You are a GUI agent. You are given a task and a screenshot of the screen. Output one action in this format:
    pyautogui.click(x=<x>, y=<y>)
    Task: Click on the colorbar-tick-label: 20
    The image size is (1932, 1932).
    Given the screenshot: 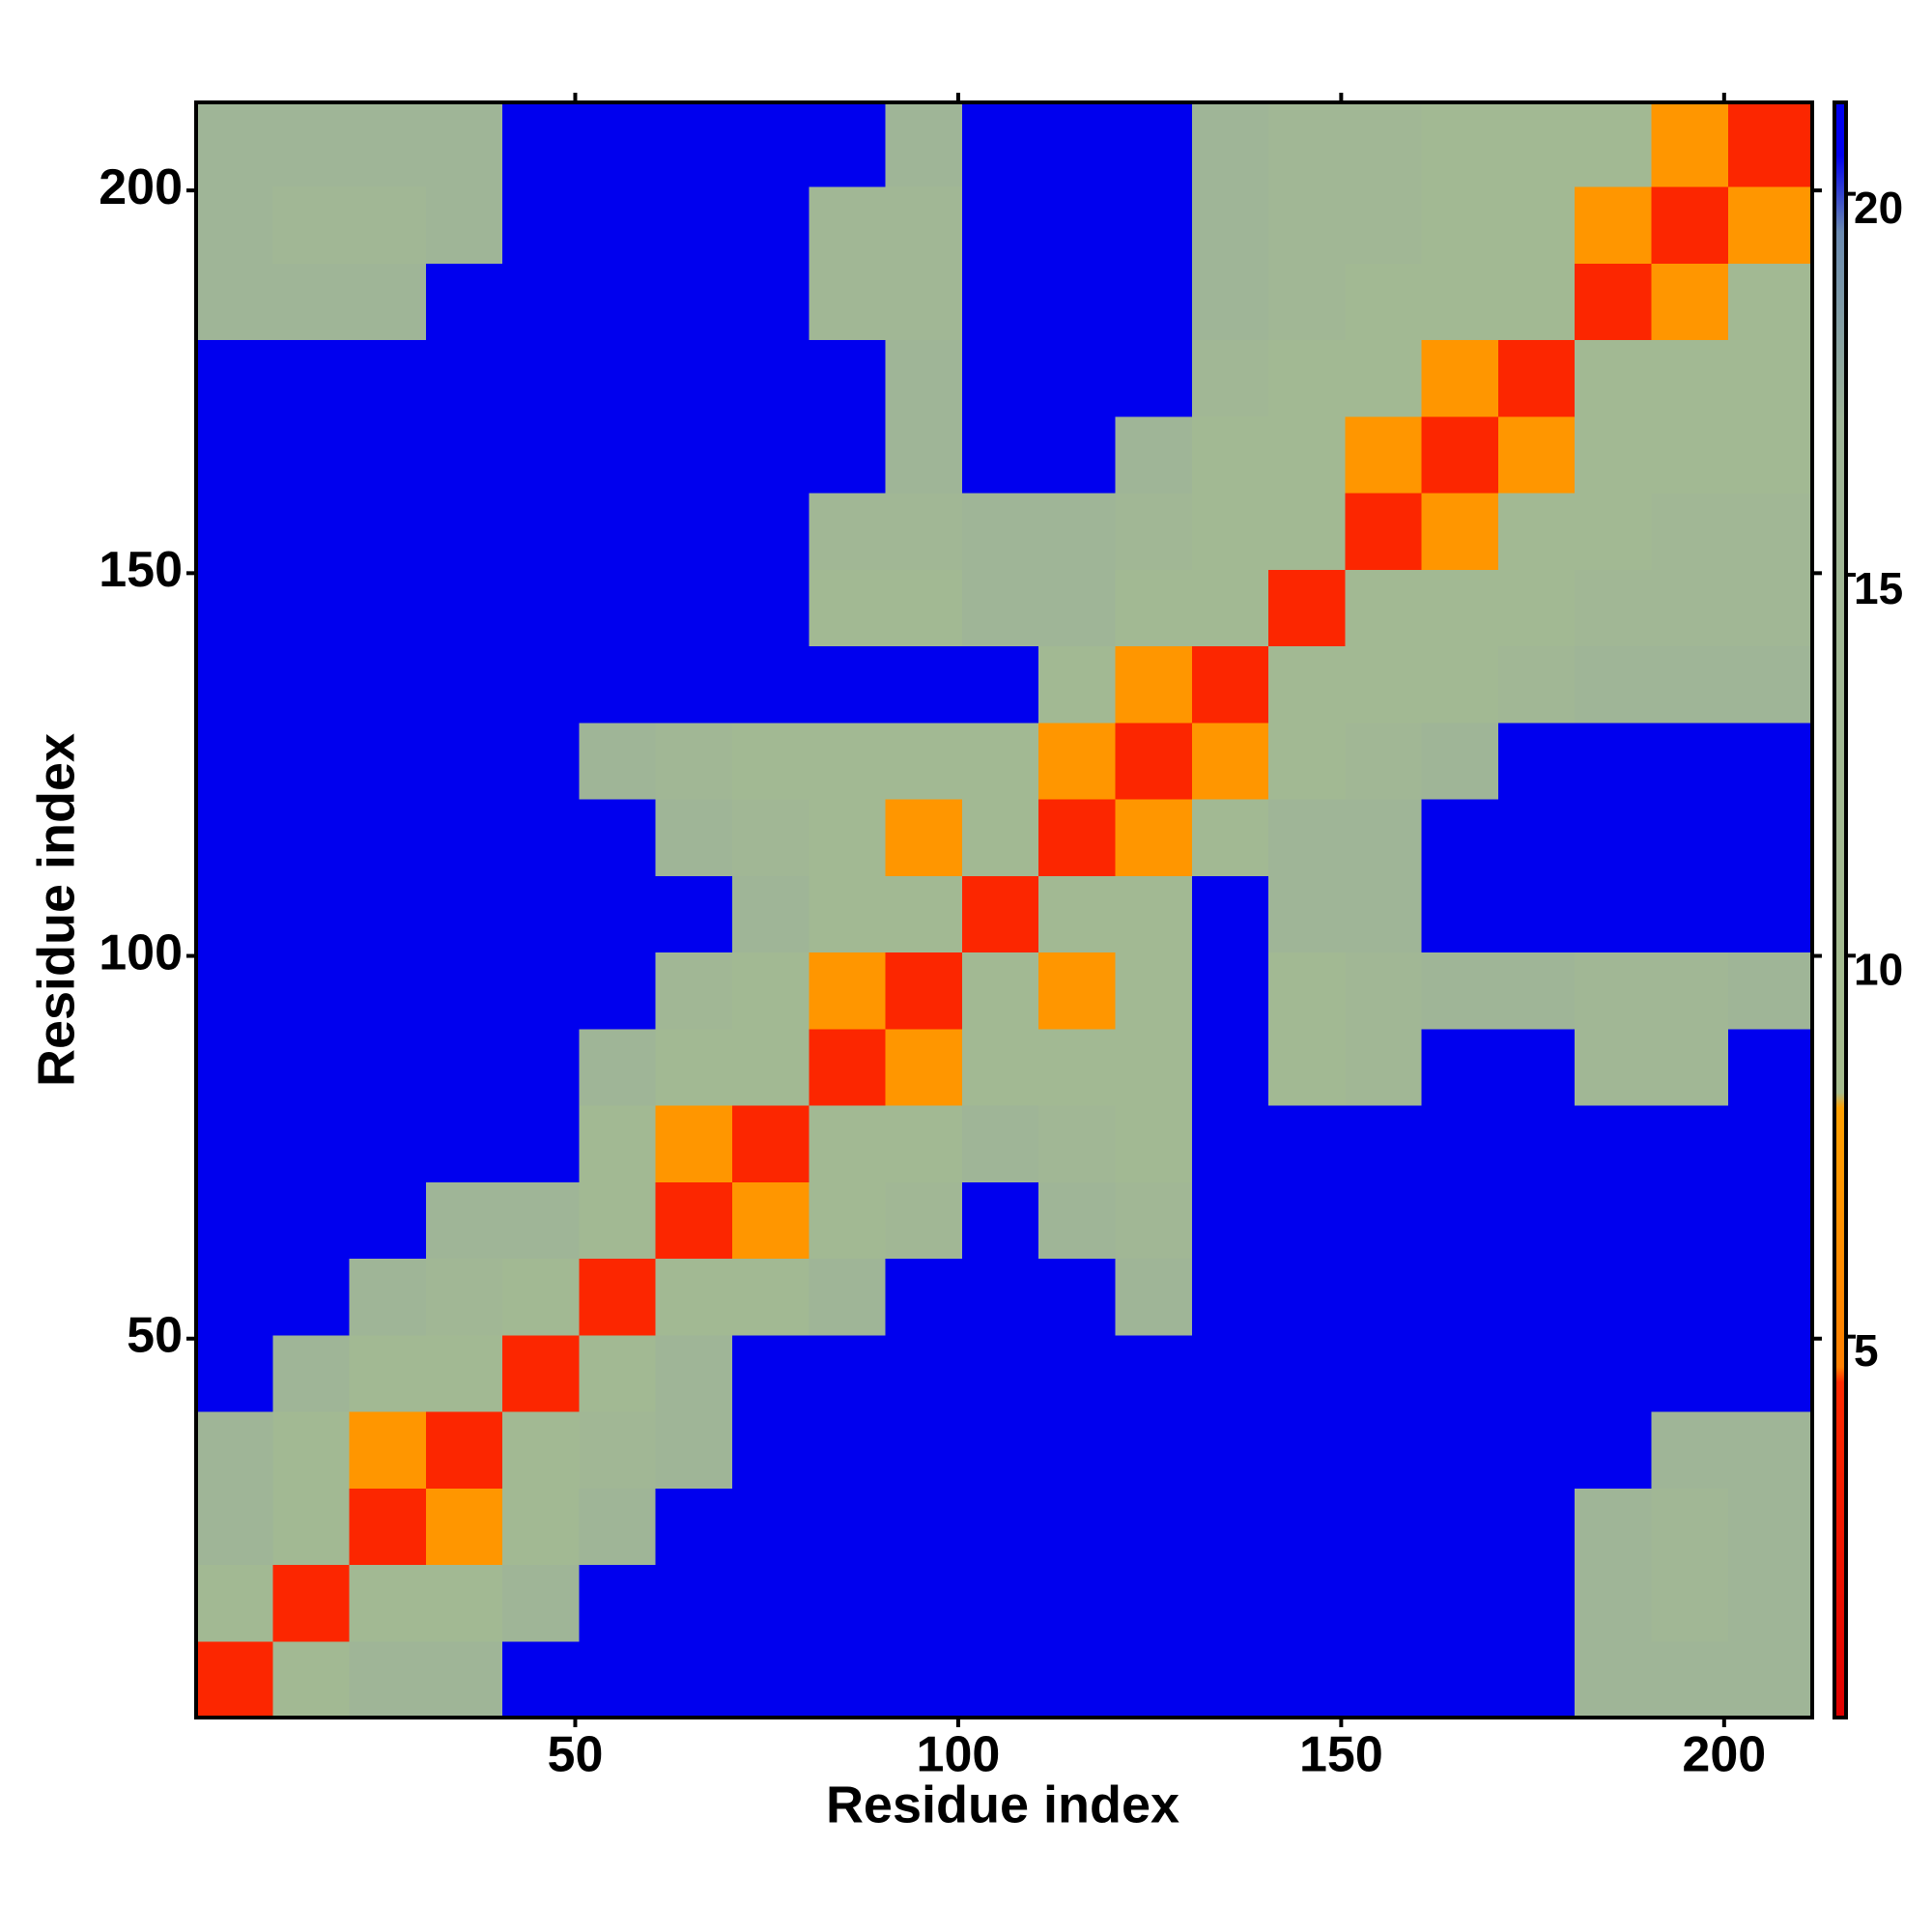 What is the action you would take?
    pyautogui.click(x=1878, y=208)
    